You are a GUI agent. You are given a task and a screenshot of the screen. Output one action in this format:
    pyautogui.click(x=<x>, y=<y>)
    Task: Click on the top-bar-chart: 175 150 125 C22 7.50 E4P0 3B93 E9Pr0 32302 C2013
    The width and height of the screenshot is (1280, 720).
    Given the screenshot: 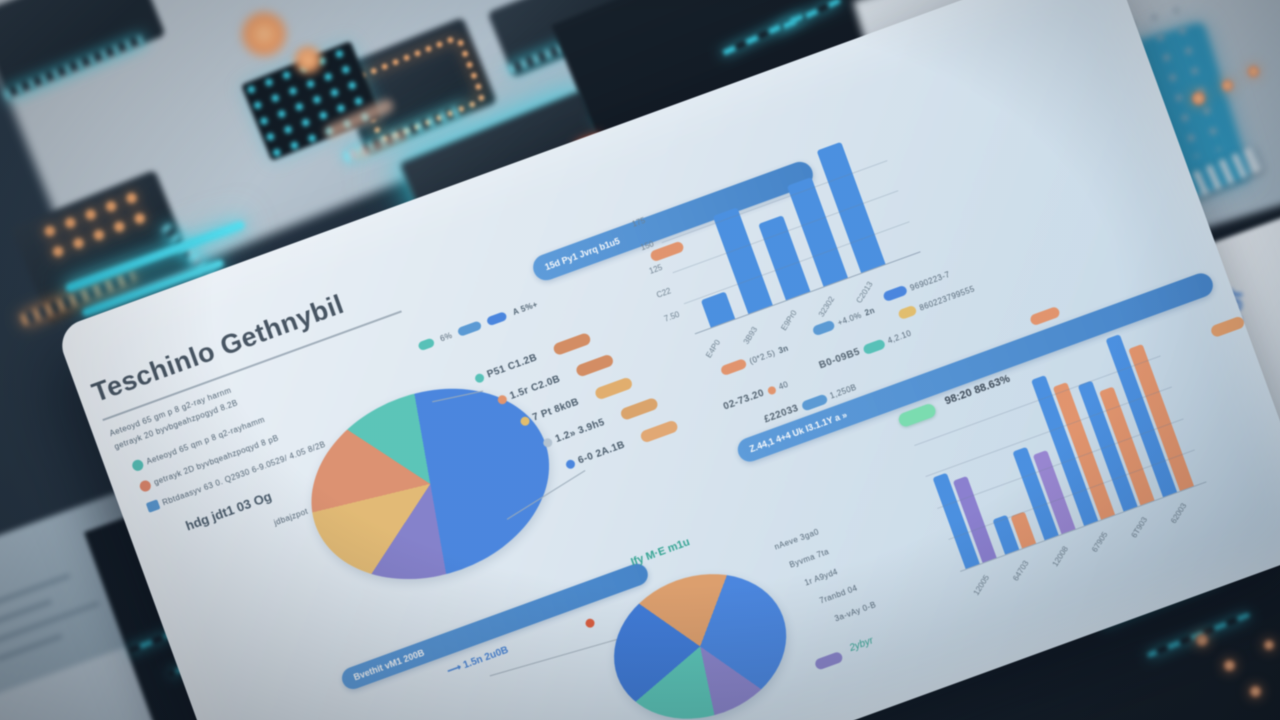 What is the action you would take?
    pyautogui.click(x=771, y=247)
    